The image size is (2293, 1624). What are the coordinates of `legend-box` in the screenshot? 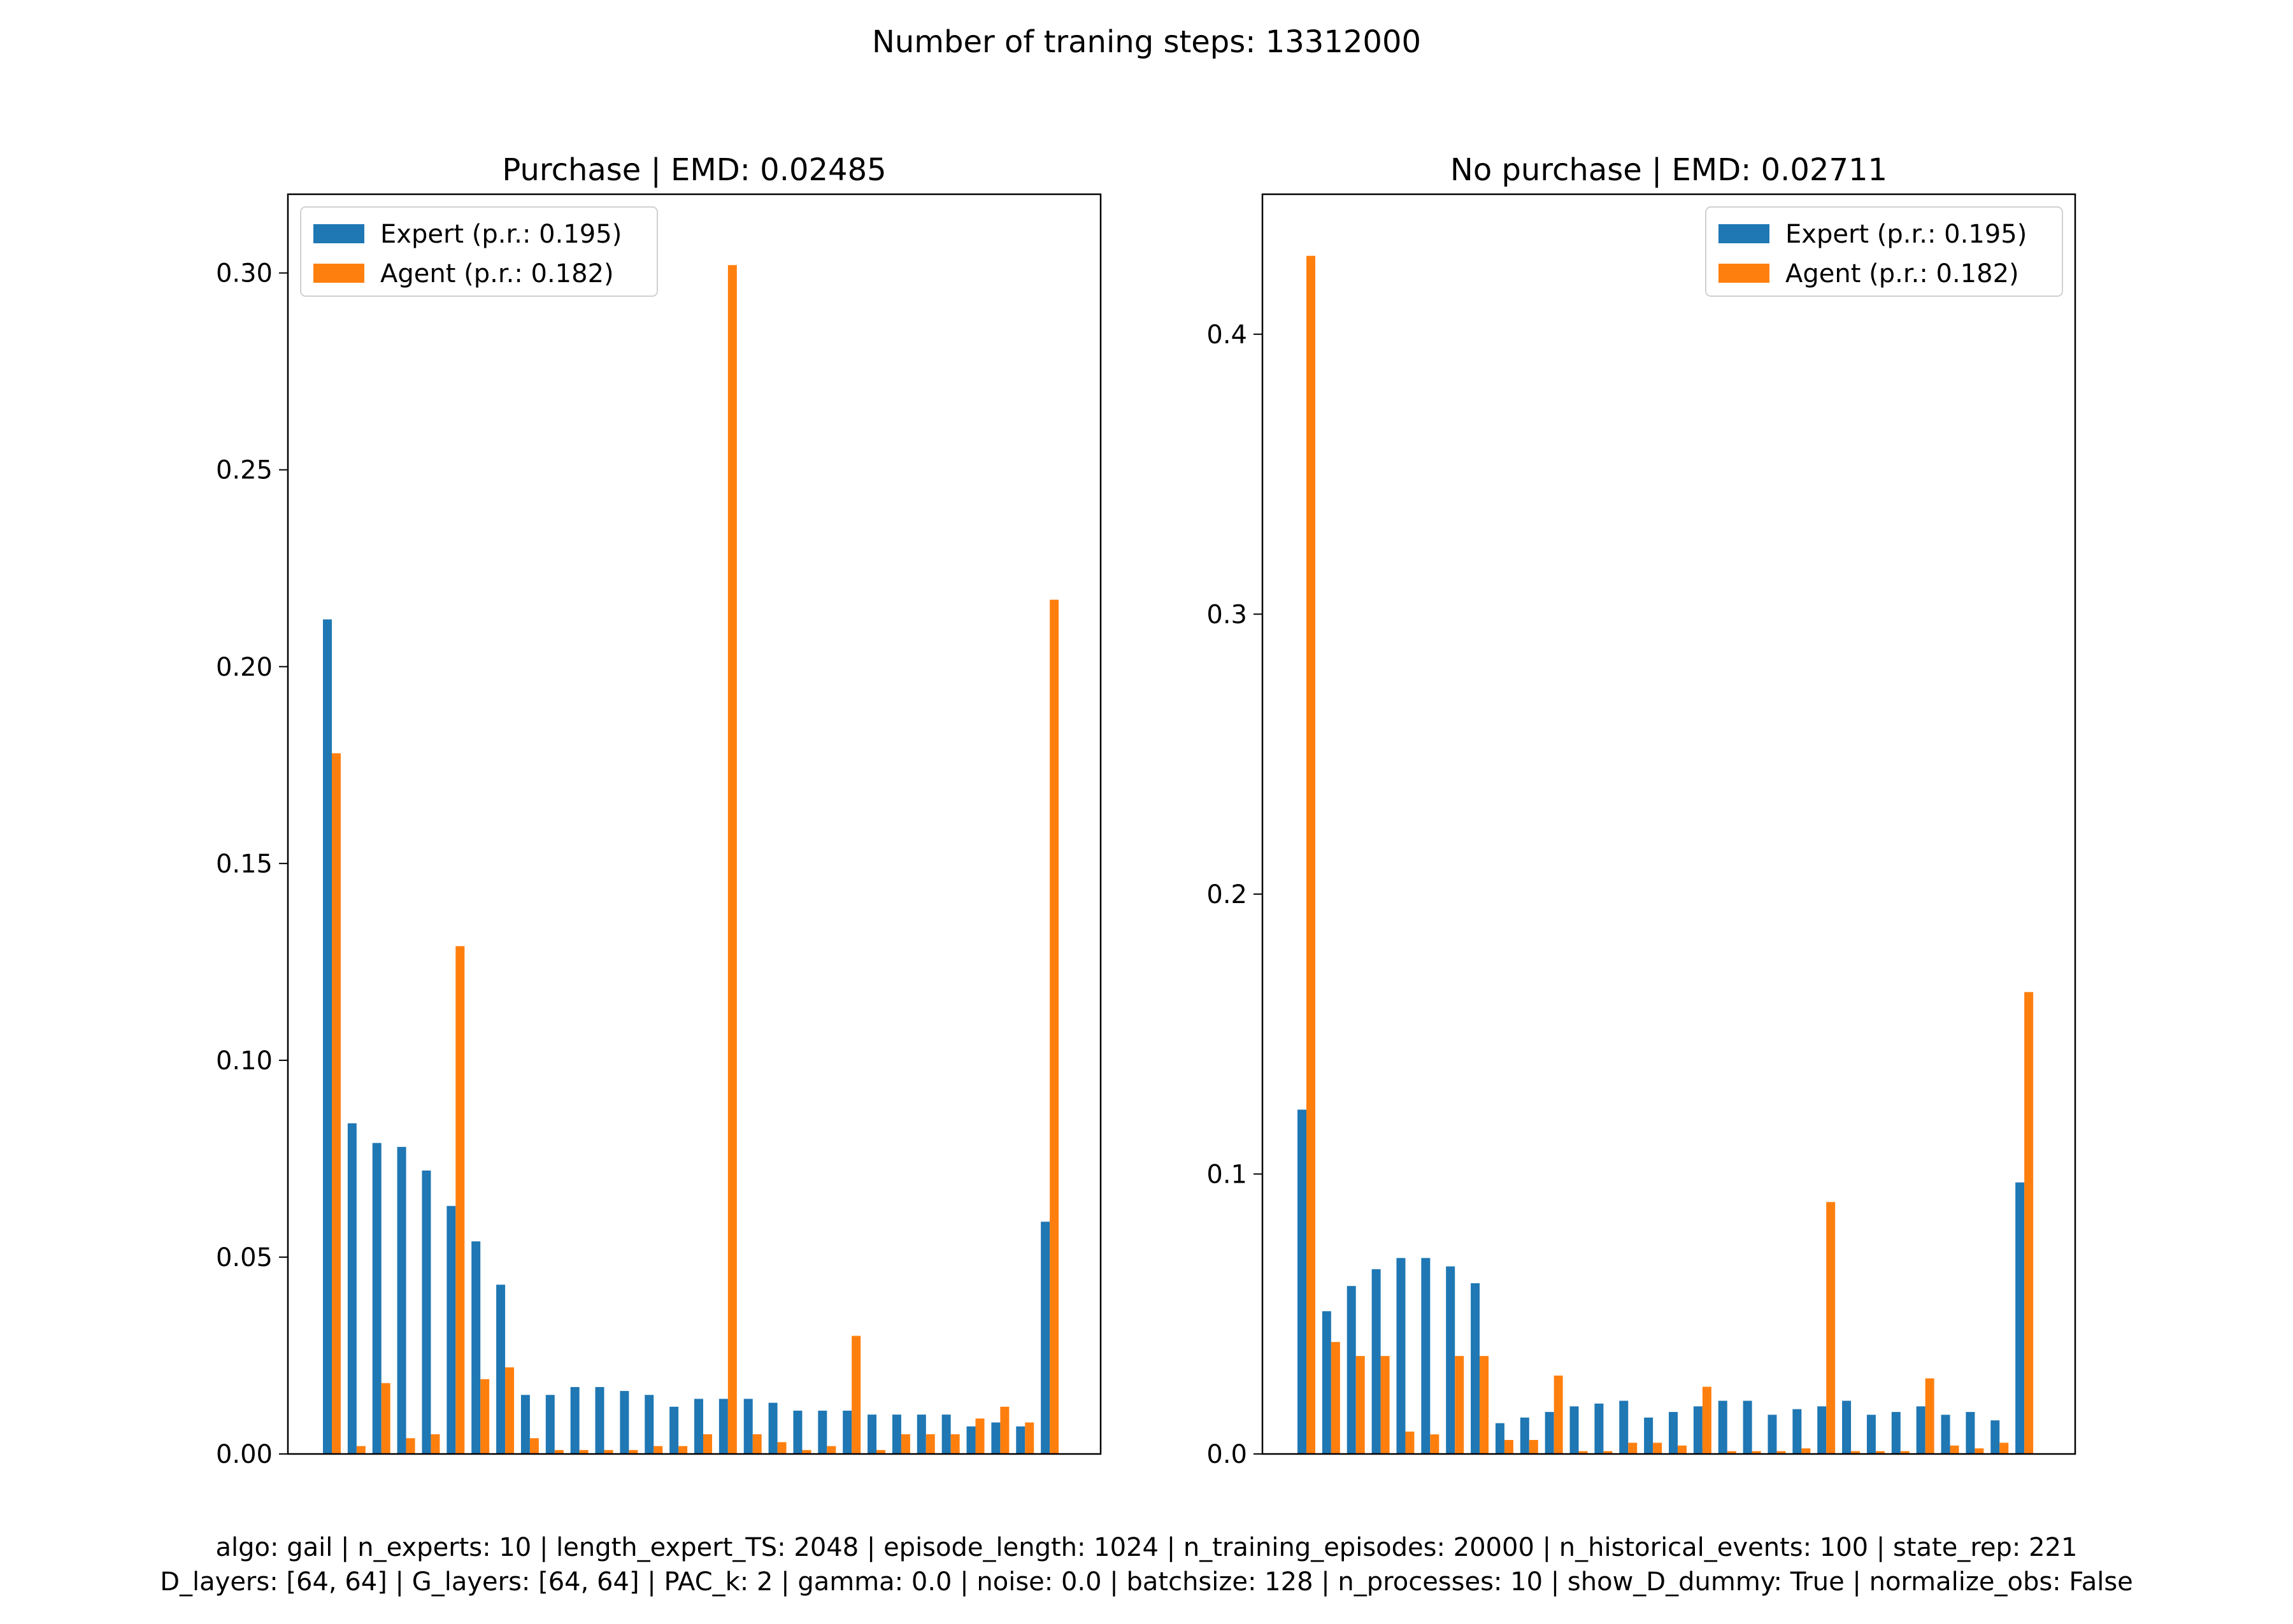 It's located at (1884, 251).